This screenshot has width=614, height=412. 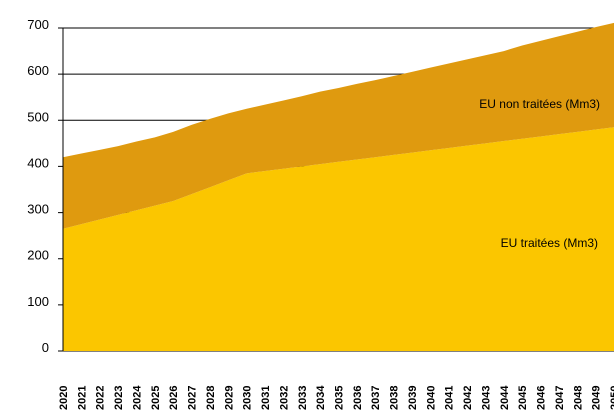 What do you see at coordinates (303, 398) in the screenshot?
I see `x-tick-label-2033: 2033` at bounding box center [303, 398].